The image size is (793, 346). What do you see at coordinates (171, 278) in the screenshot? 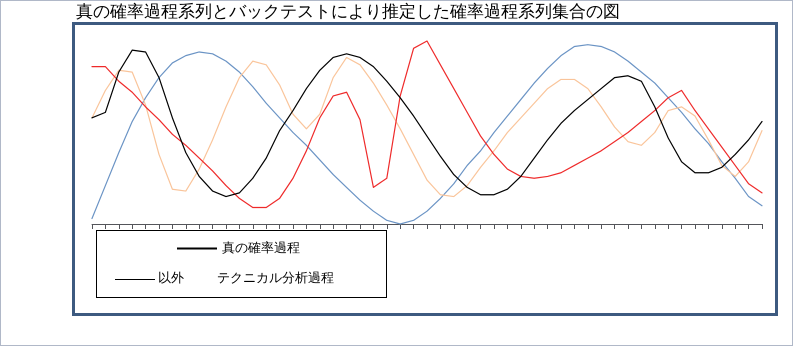
I see `text: 以外` at bounding box center [171, 278].